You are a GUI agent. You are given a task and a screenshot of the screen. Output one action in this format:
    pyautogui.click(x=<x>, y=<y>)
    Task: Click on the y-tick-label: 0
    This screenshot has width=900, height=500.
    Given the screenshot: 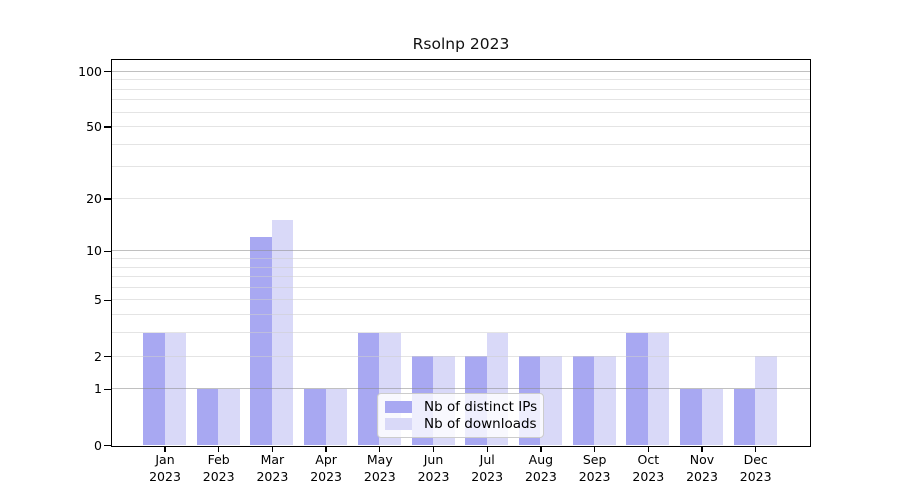 What is the action you would take?
    pyautogui.click(x=98, y=445)
    